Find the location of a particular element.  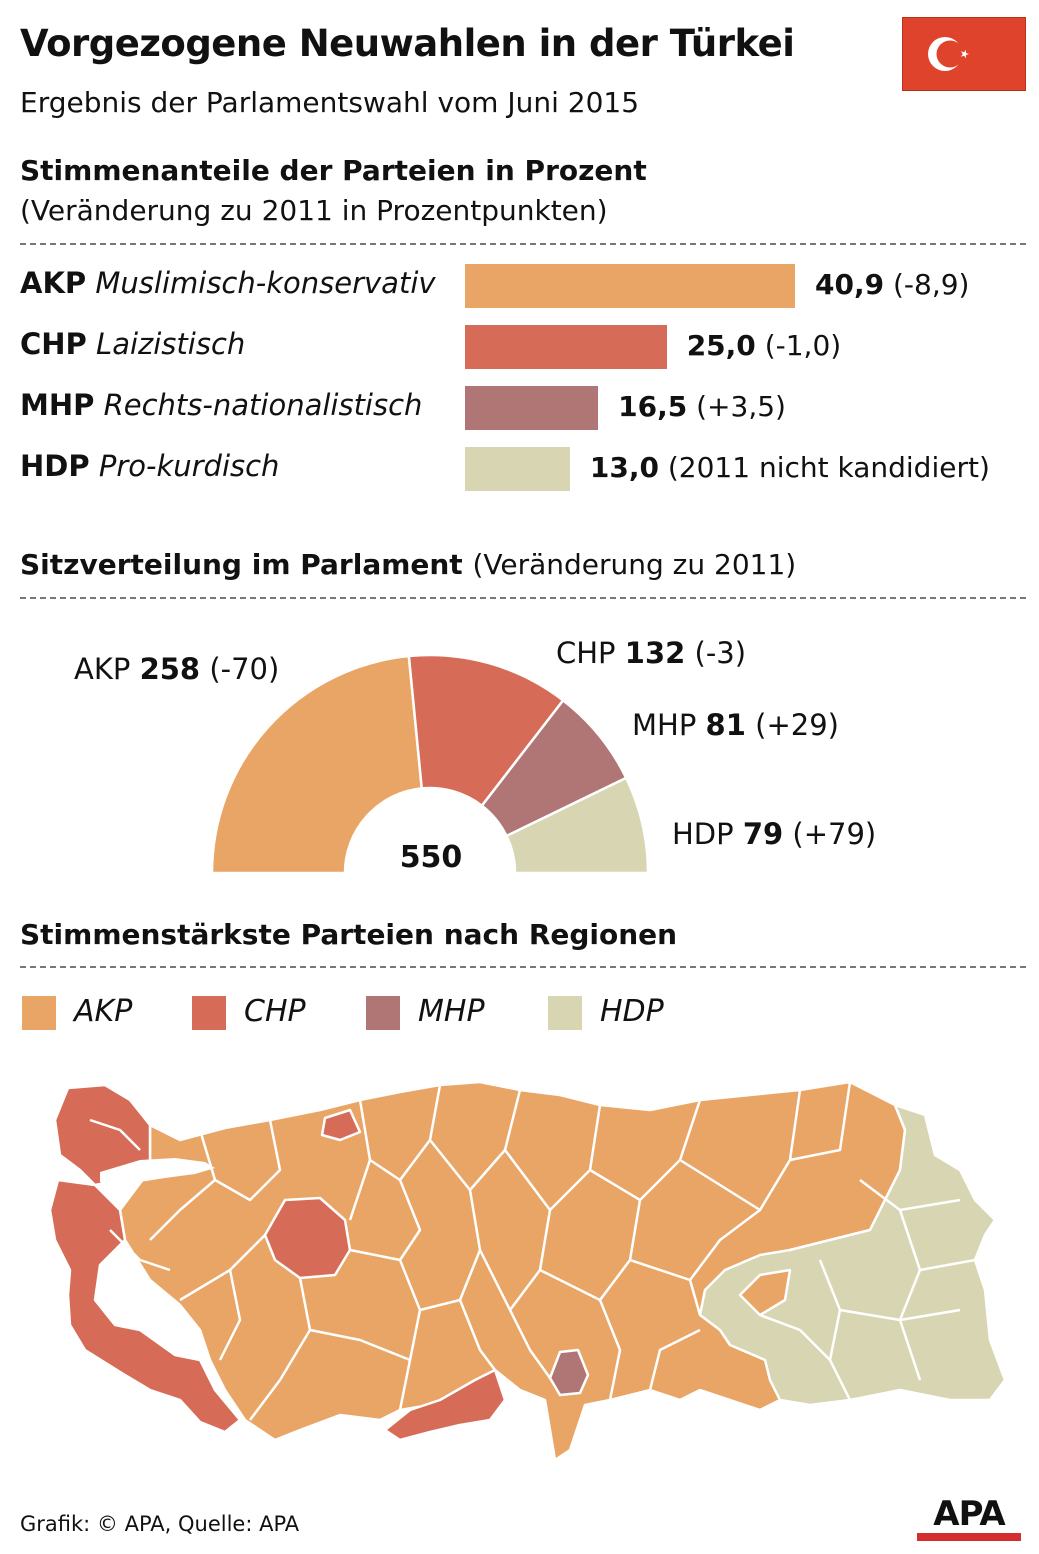

change-label: (-1,0) is located at coordinates (803, 345).